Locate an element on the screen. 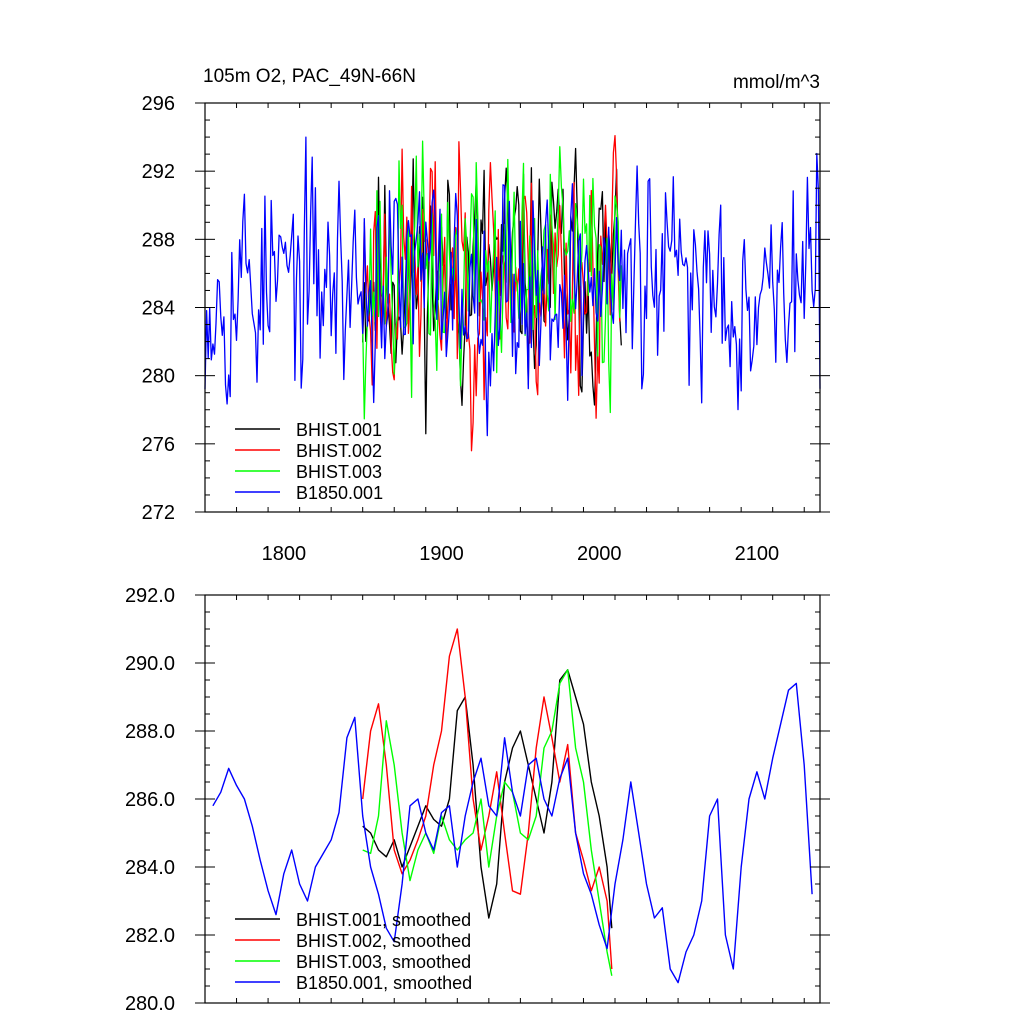  top-ytick-label: 276 is located at coordinates (158, 445).